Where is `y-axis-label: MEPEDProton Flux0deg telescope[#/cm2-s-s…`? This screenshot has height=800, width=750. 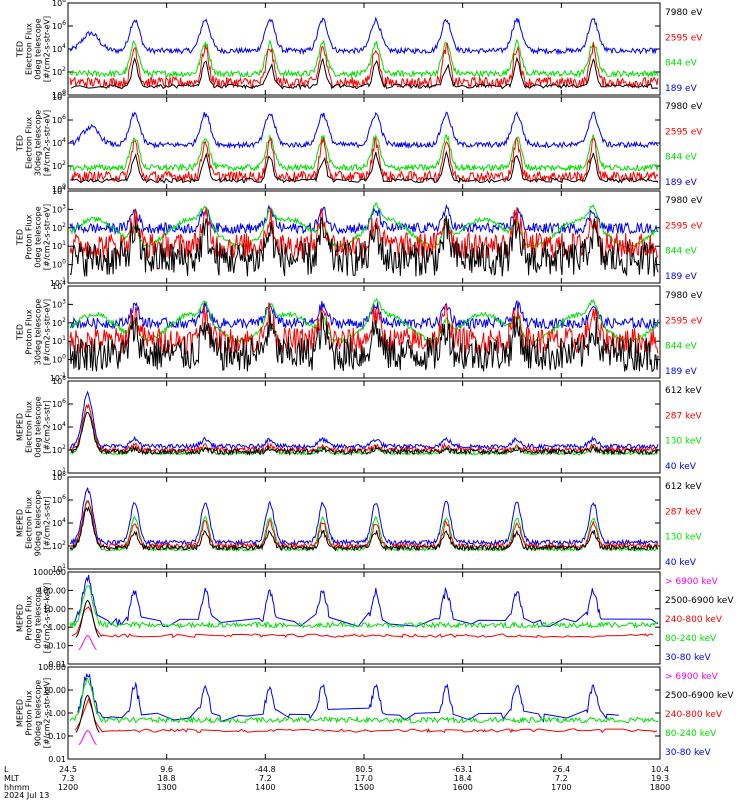
y-axis-label: MEPEDProton Flux0deg telescope[#/cm2-s-s… is located at coordinates (34, 618).